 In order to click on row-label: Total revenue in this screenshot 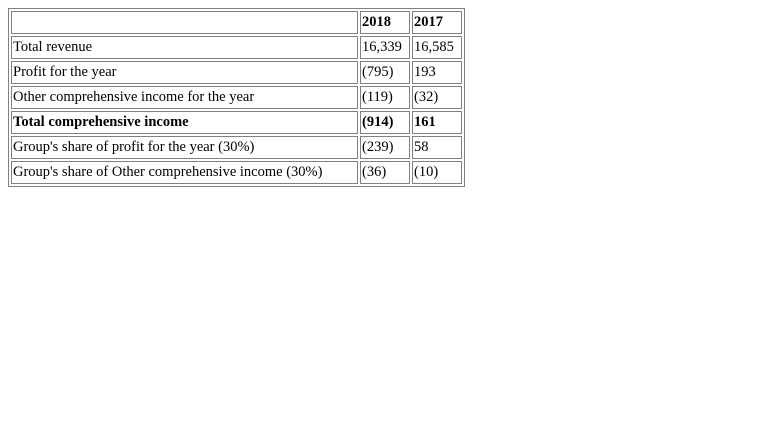, I will do `click(184, 47)`.